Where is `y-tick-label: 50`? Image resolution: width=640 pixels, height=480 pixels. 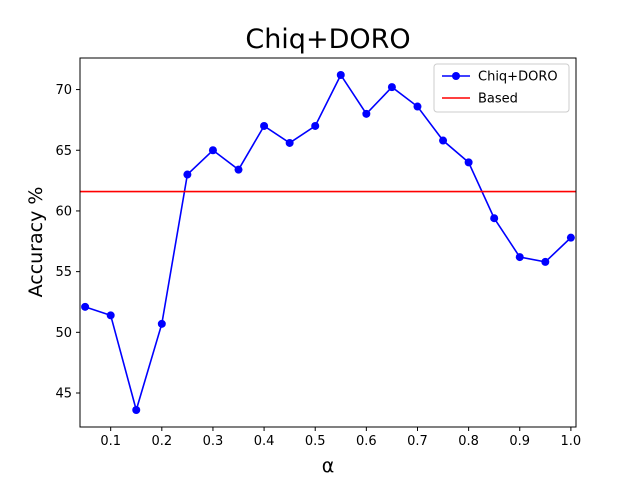
y-tick-label: 50 is located at coordinates (63, 333).